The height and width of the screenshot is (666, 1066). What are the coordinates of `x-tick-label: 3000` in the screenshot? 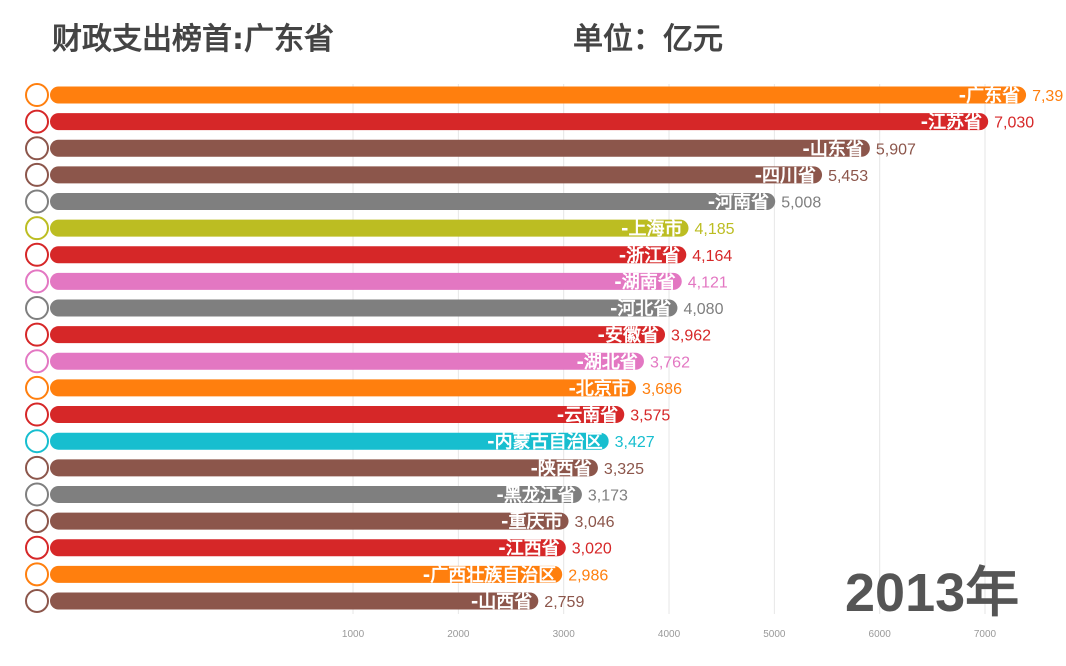 It's located at (564, 634).